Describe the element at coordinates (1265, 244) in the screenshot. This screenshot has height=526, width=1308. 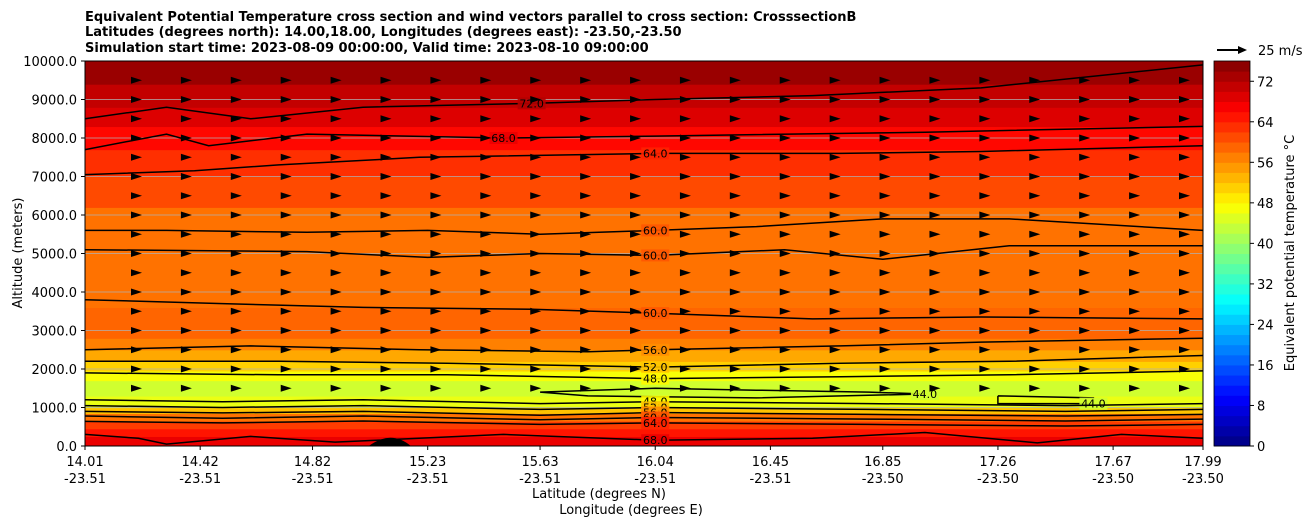
I see `colorbar-tick-label: 40` at that location.